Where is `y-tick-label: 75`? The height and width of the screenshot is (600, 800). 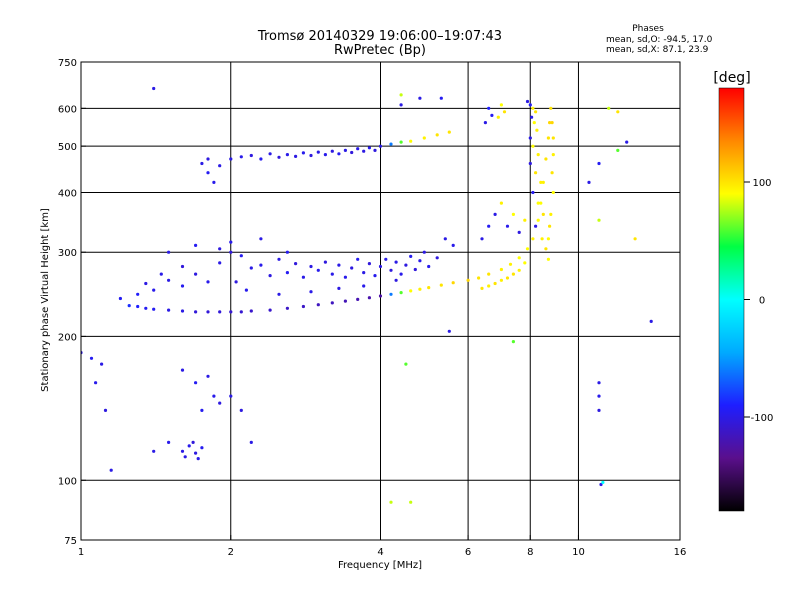 y-tick-label: 75 is located at coordinates (70, 541).